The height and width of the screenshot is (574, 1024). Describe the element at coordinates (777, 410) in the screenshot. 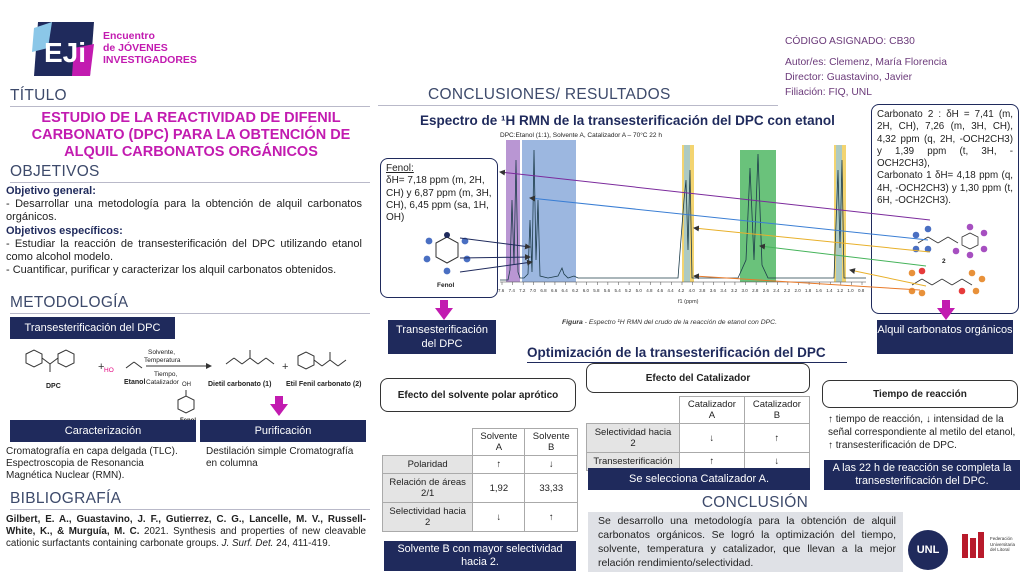

I see `catalizador-header-cell: Catalizador B` at that location.